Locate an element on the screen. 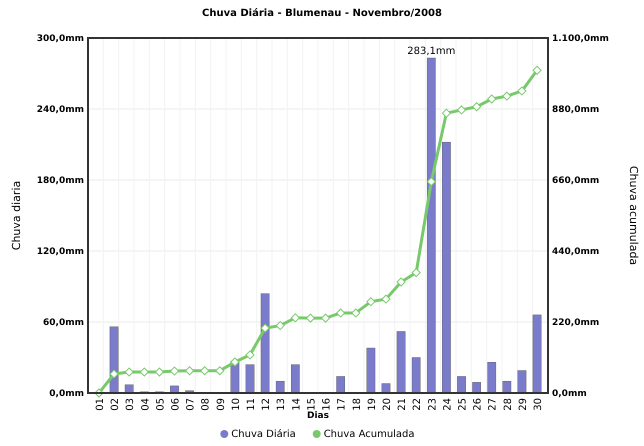 The height and width of the screenshot is (446, 644). x-tick-label: 15 is located at coordinates (312, 404).